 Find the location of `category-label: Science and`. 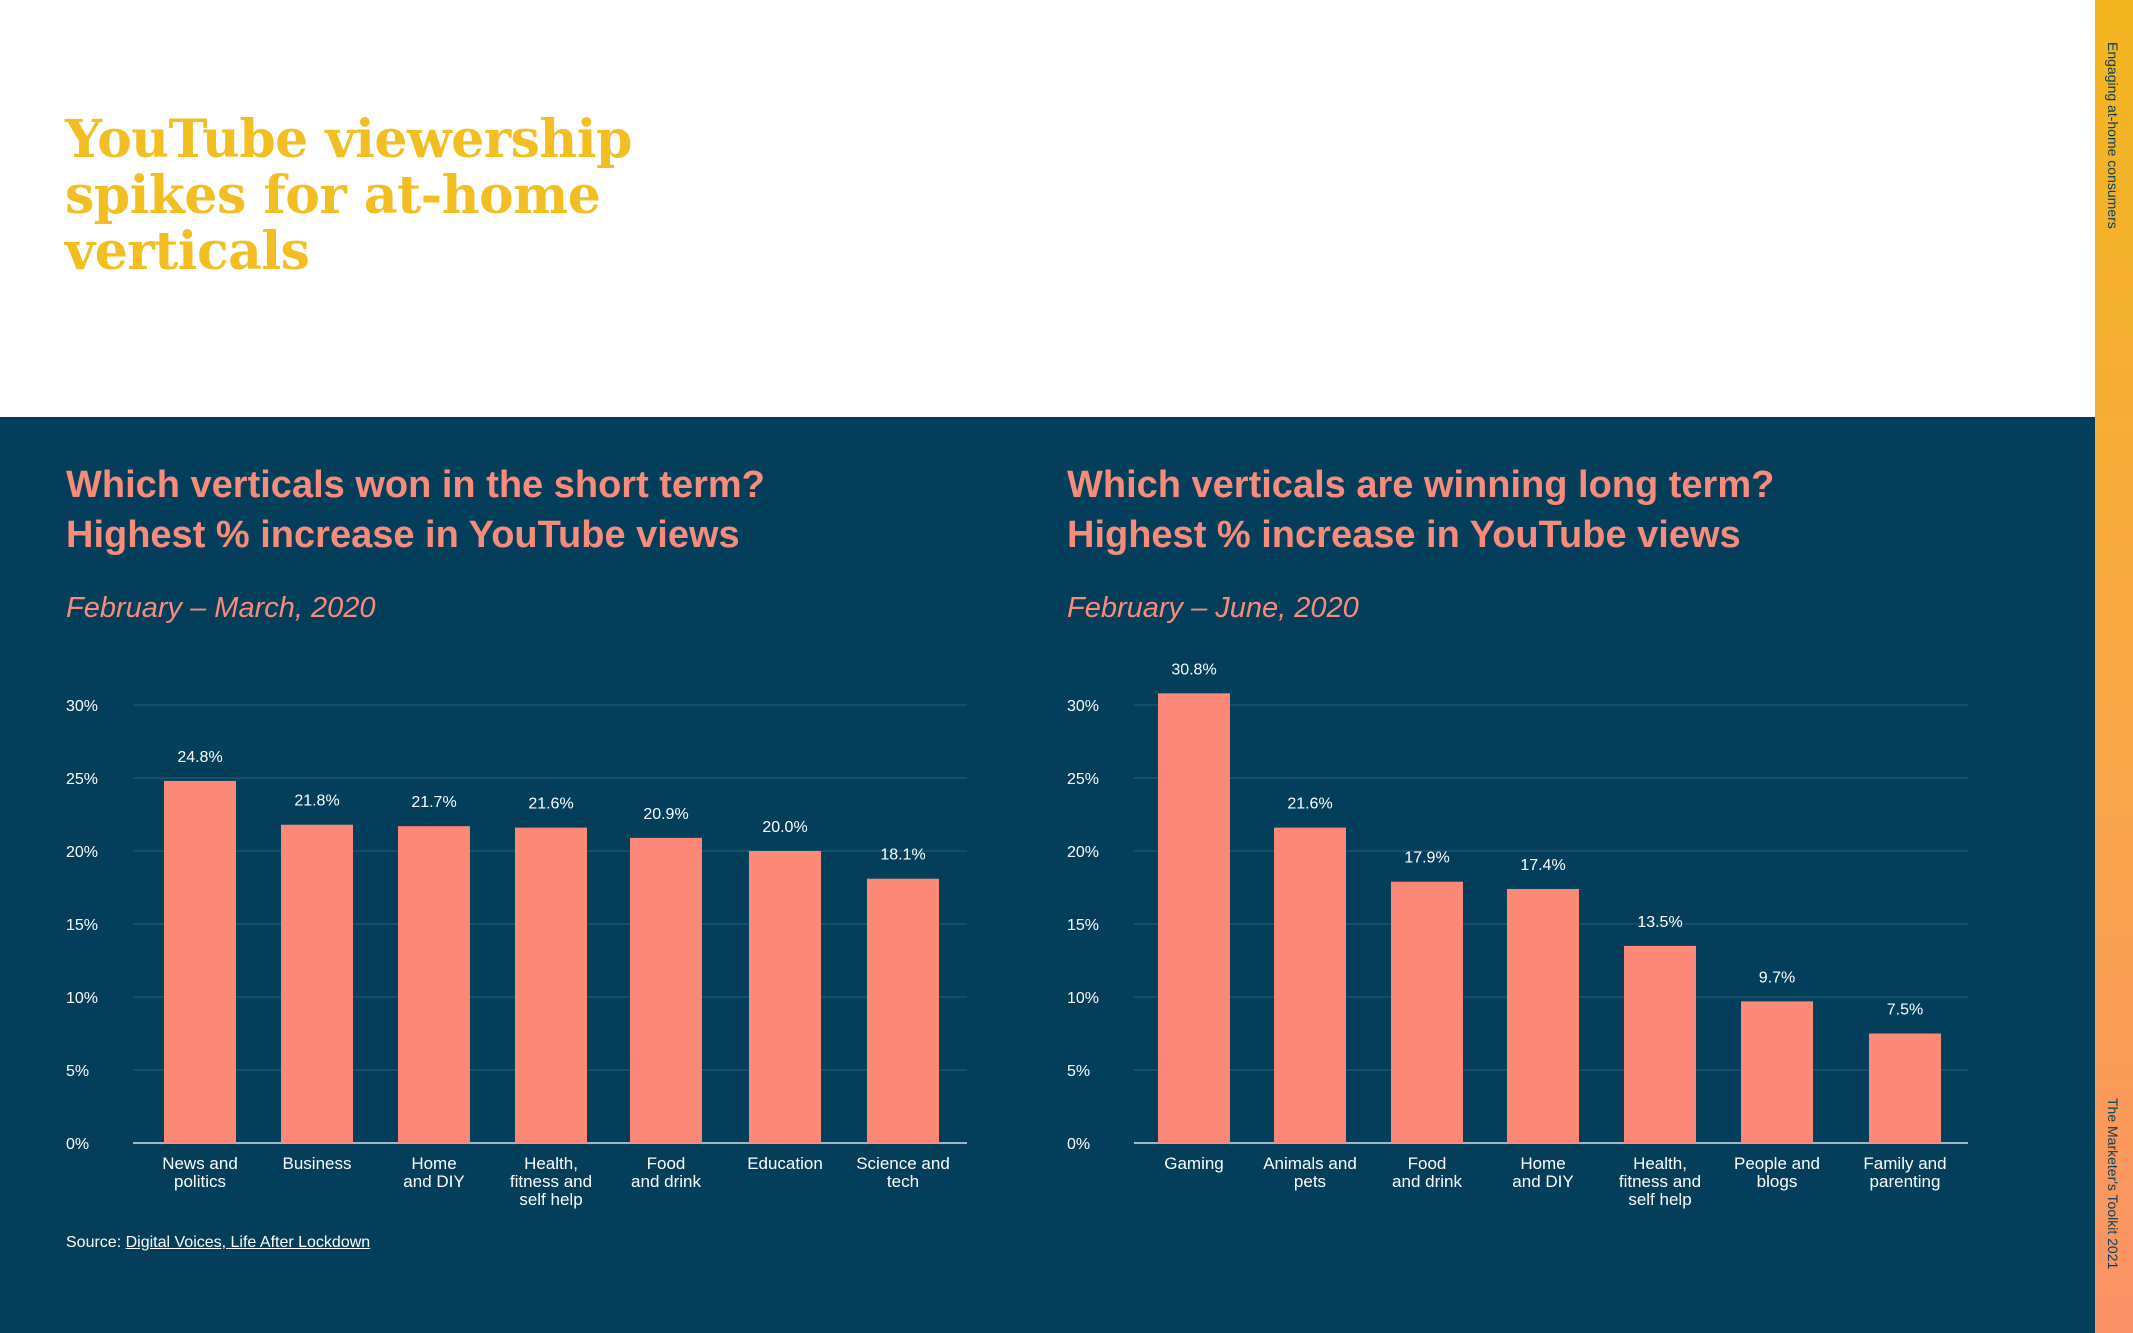

category-label: Science and is located at coordinates (903, 1163).